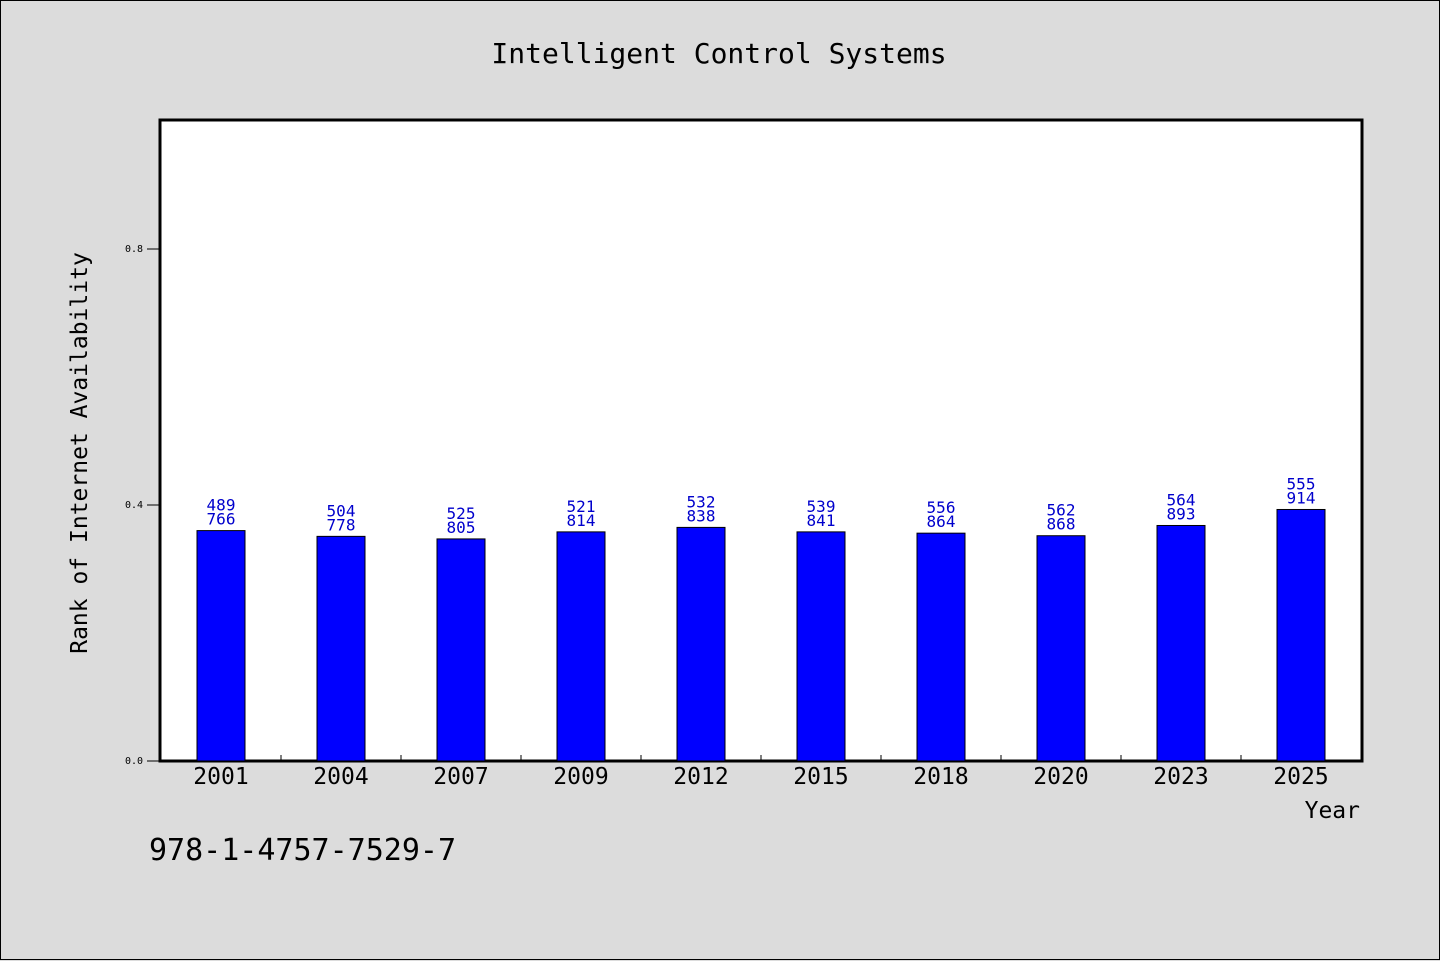 The width and height of the screenshot is (1440, 961). What do you see at coordinates (701, 644) in the screenshot?
I see `bar-2012` at bounding box center [701, 644].